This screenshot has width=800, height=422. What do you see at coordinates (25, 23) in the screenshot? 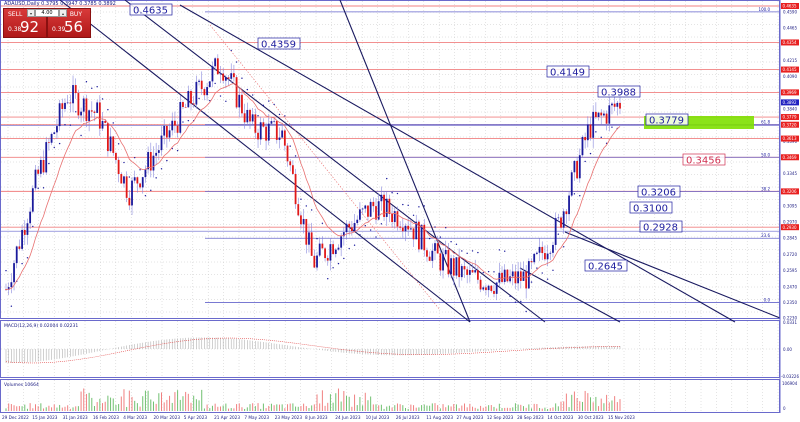
I see `sell-button: SELL 0.38 92` at bounding box center [25, 23].